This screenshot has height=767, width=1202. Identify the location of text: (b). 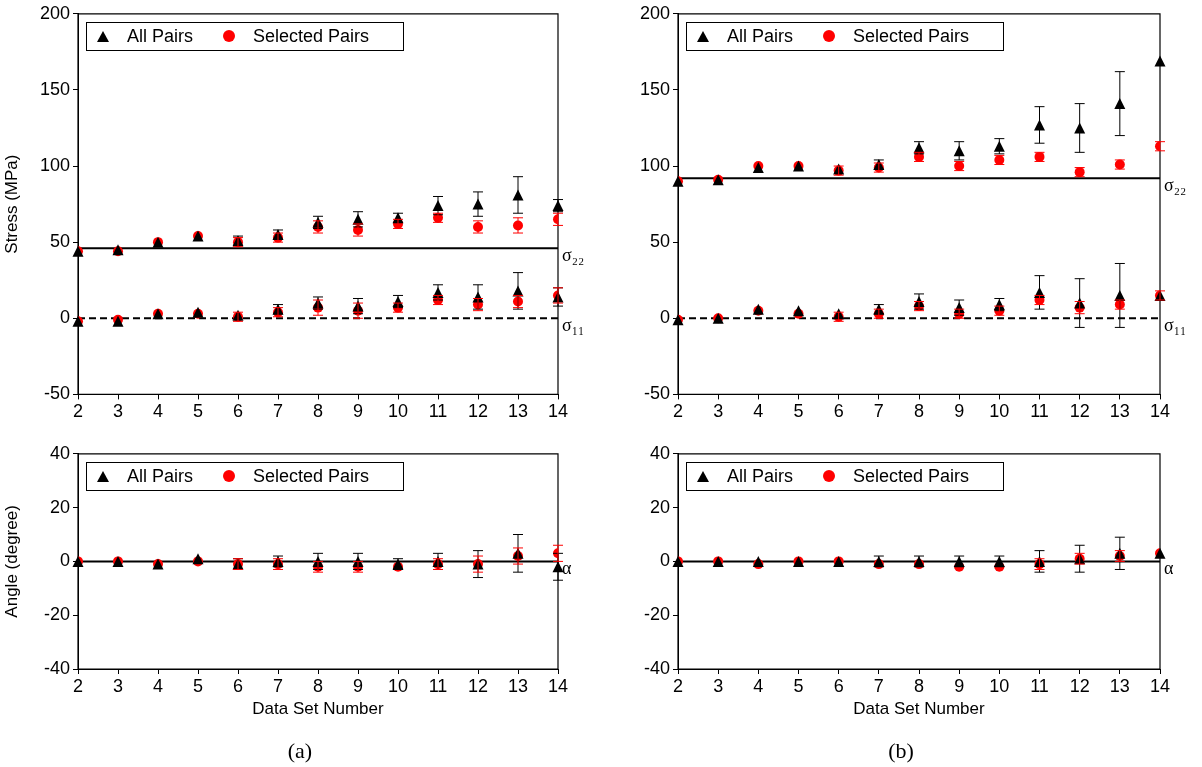
(901, 751).